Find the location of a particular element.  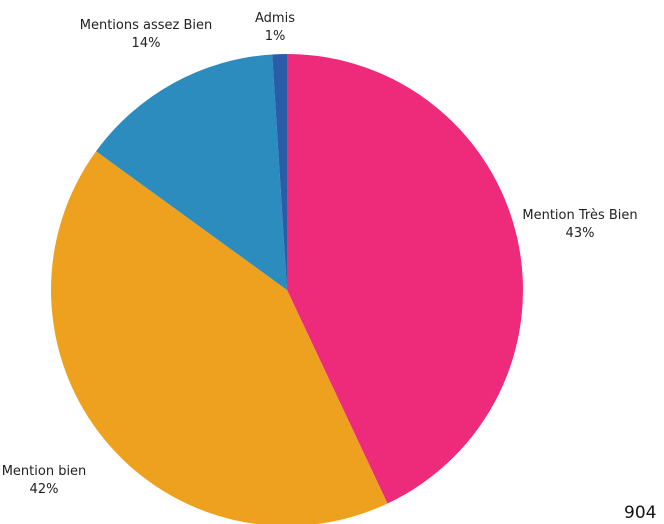

slice-percentage: 42% is located at coordinates (44, 489).